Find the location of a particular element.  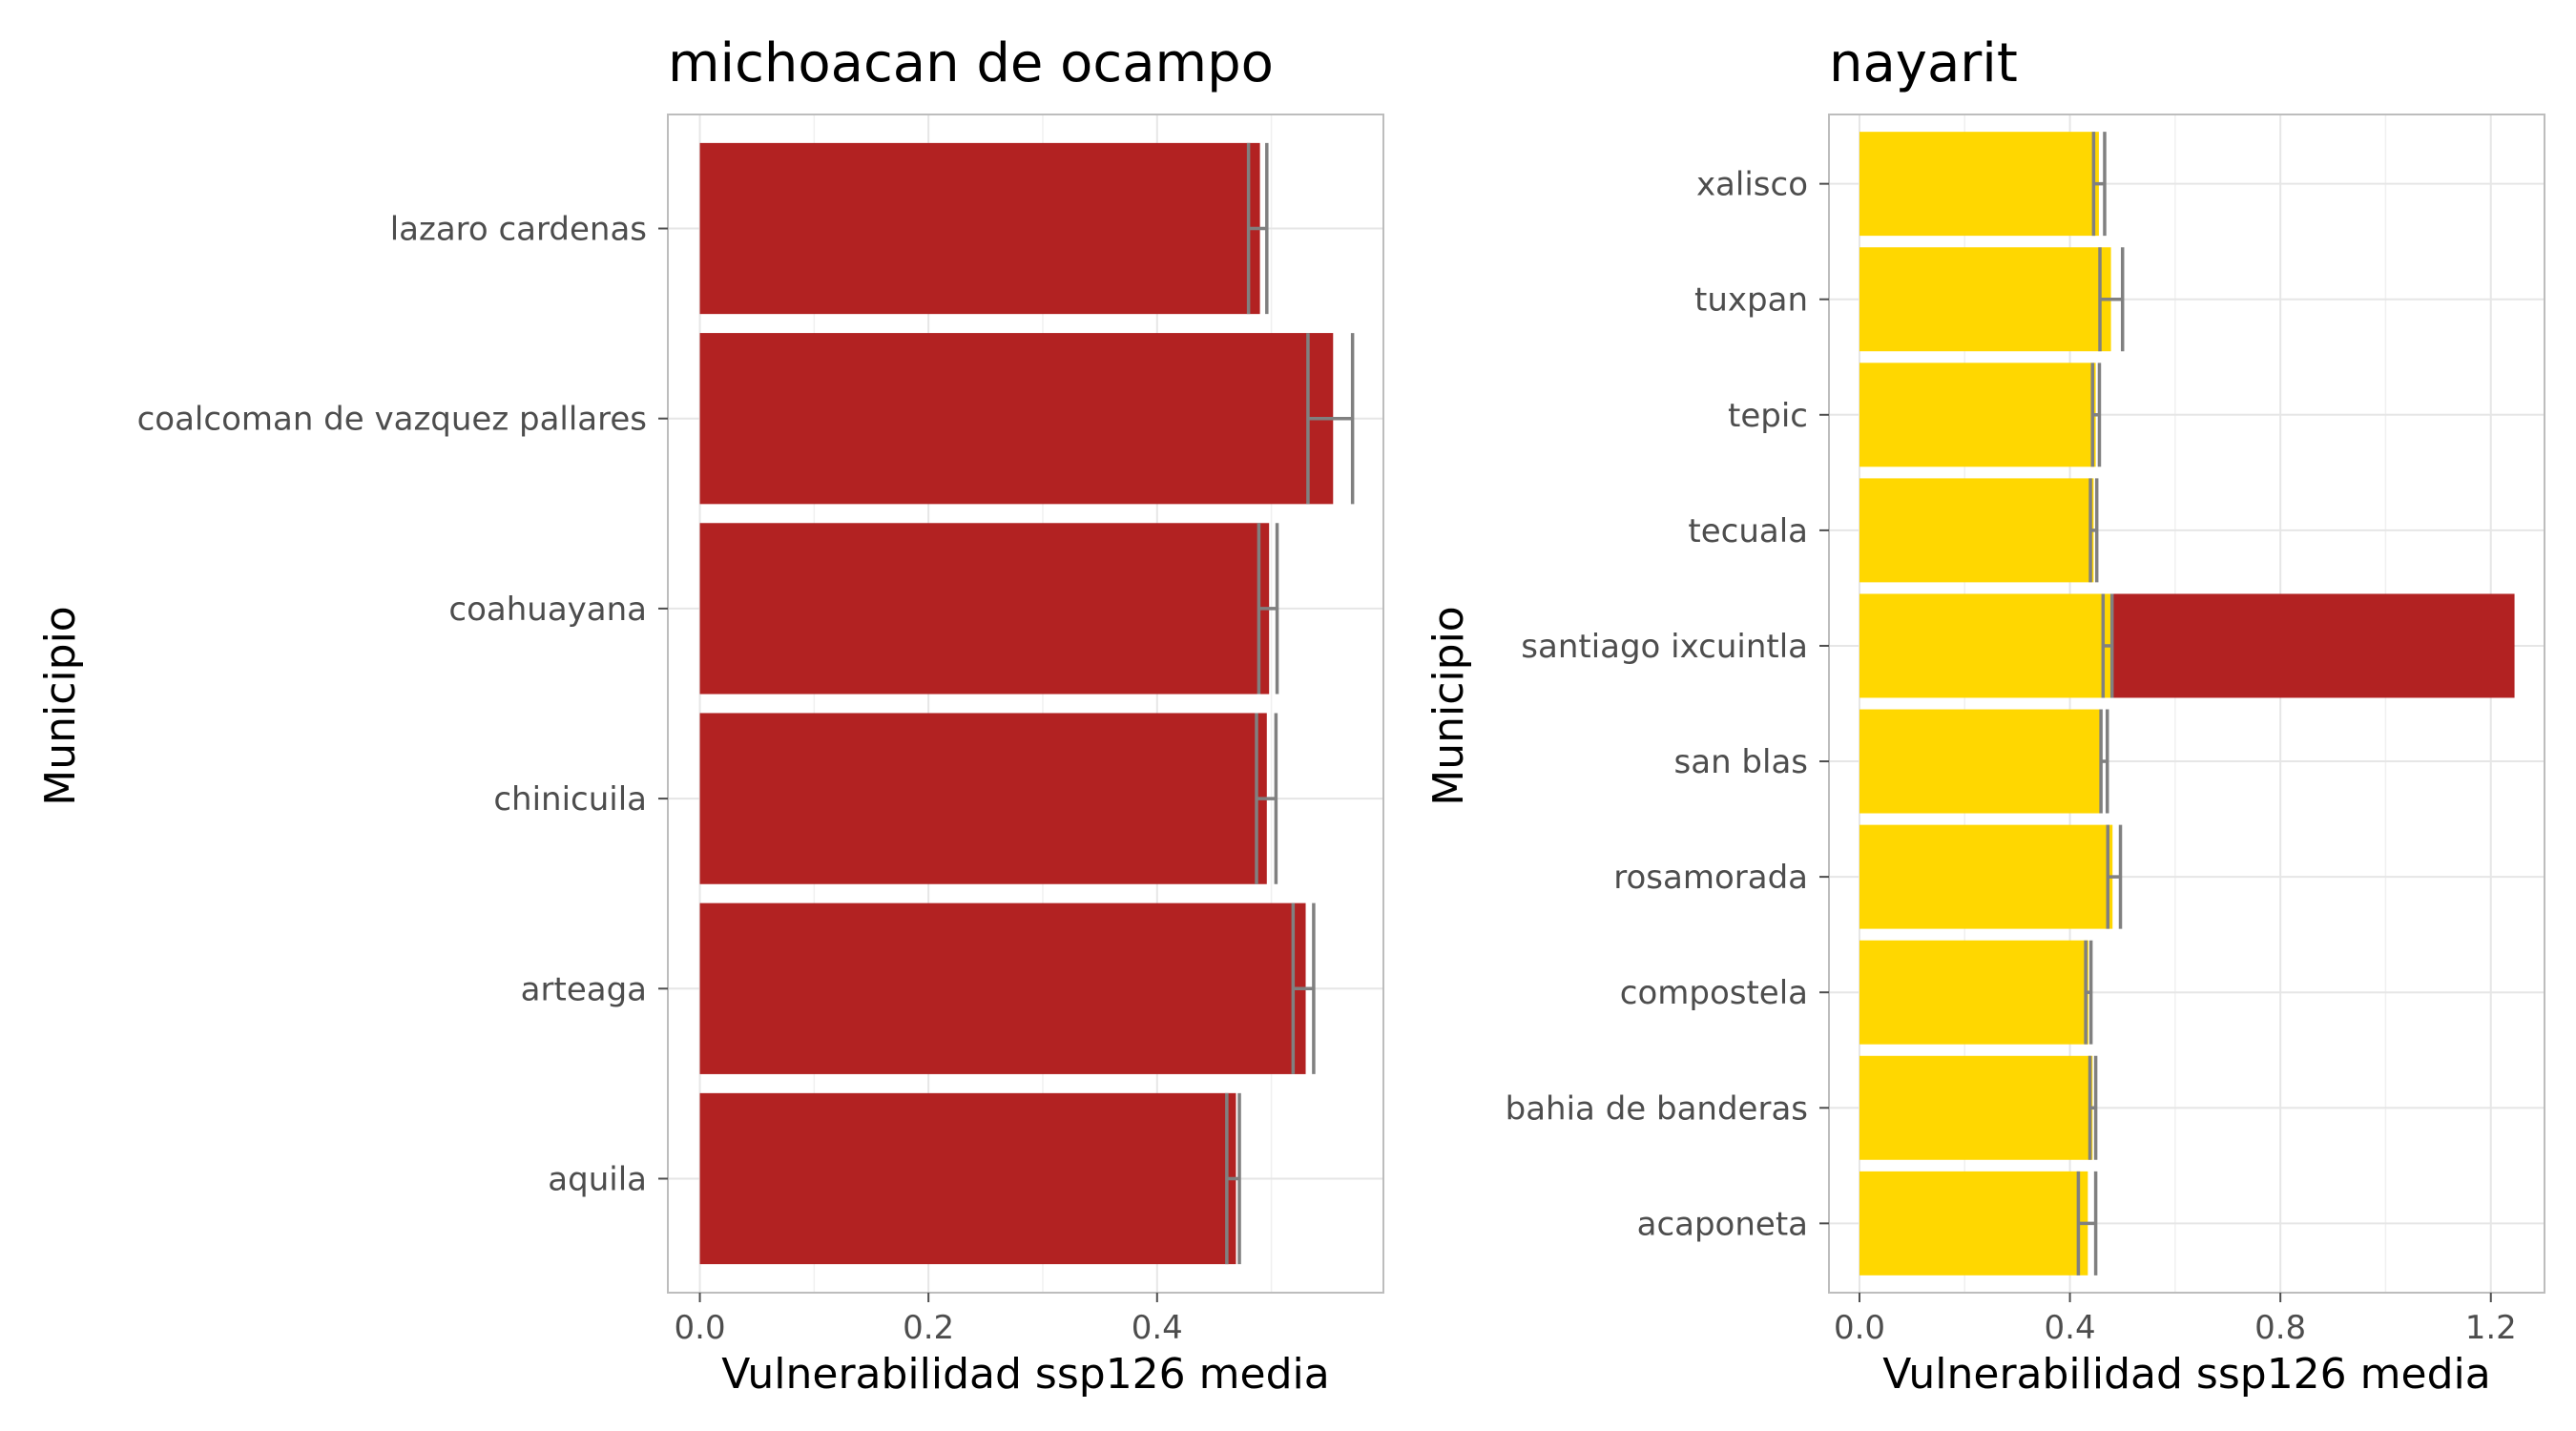

y-tick-label: coahuayana is located at coordinates (547, 610).